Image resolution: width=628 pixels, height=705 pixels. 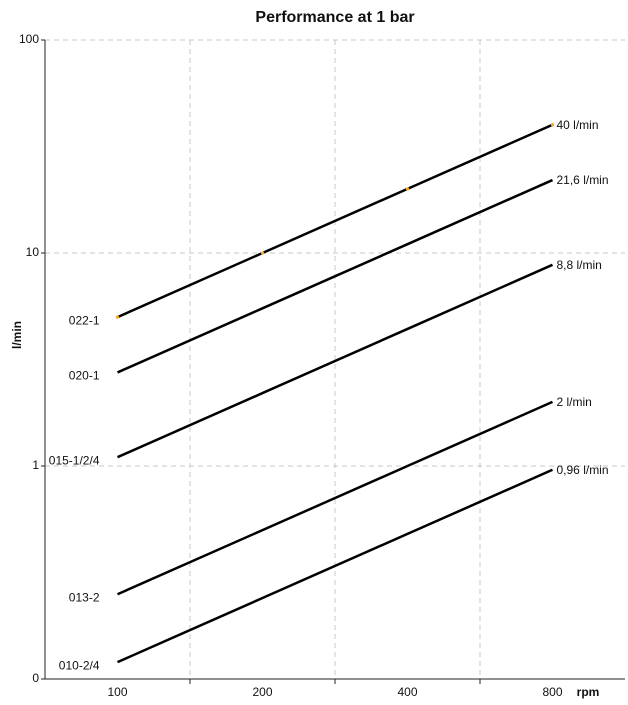 What do you see at coordinates (588, 692) in the screenshot?
I see `x-axis-title: rpm` at bounding box center [588, 692].